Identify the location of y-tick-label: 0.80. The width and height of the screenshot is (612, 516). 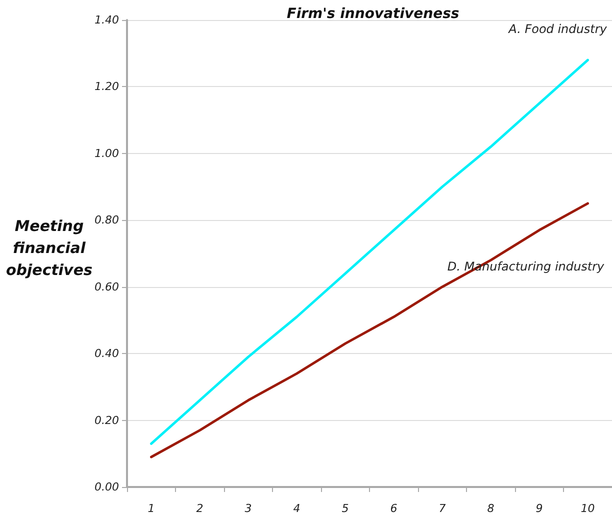
(106, 220).